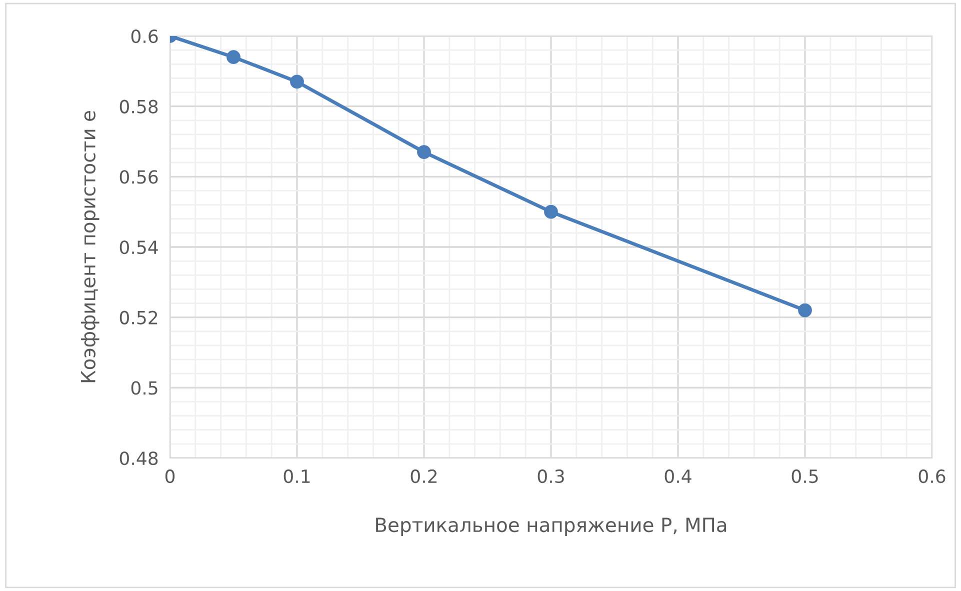 This screenshot has width=961, height=591. I want to click on x-tick-label: 0.6, so click(932, 476).